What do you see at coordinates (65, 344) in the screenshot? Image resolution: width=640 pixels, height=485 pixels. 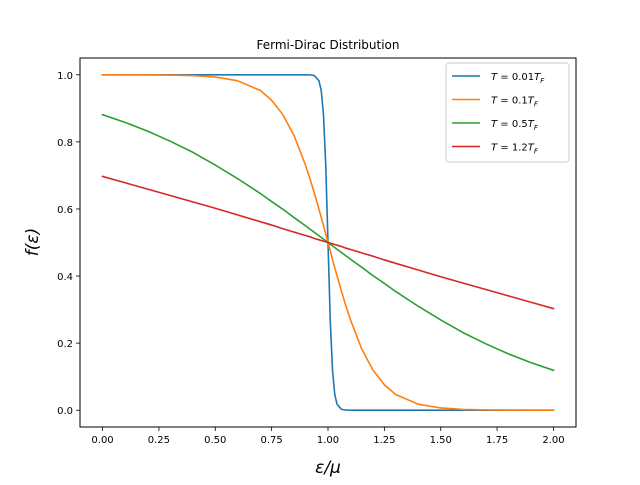 I see `y-tick-label: 0.2` at bounding box center [65, 344].